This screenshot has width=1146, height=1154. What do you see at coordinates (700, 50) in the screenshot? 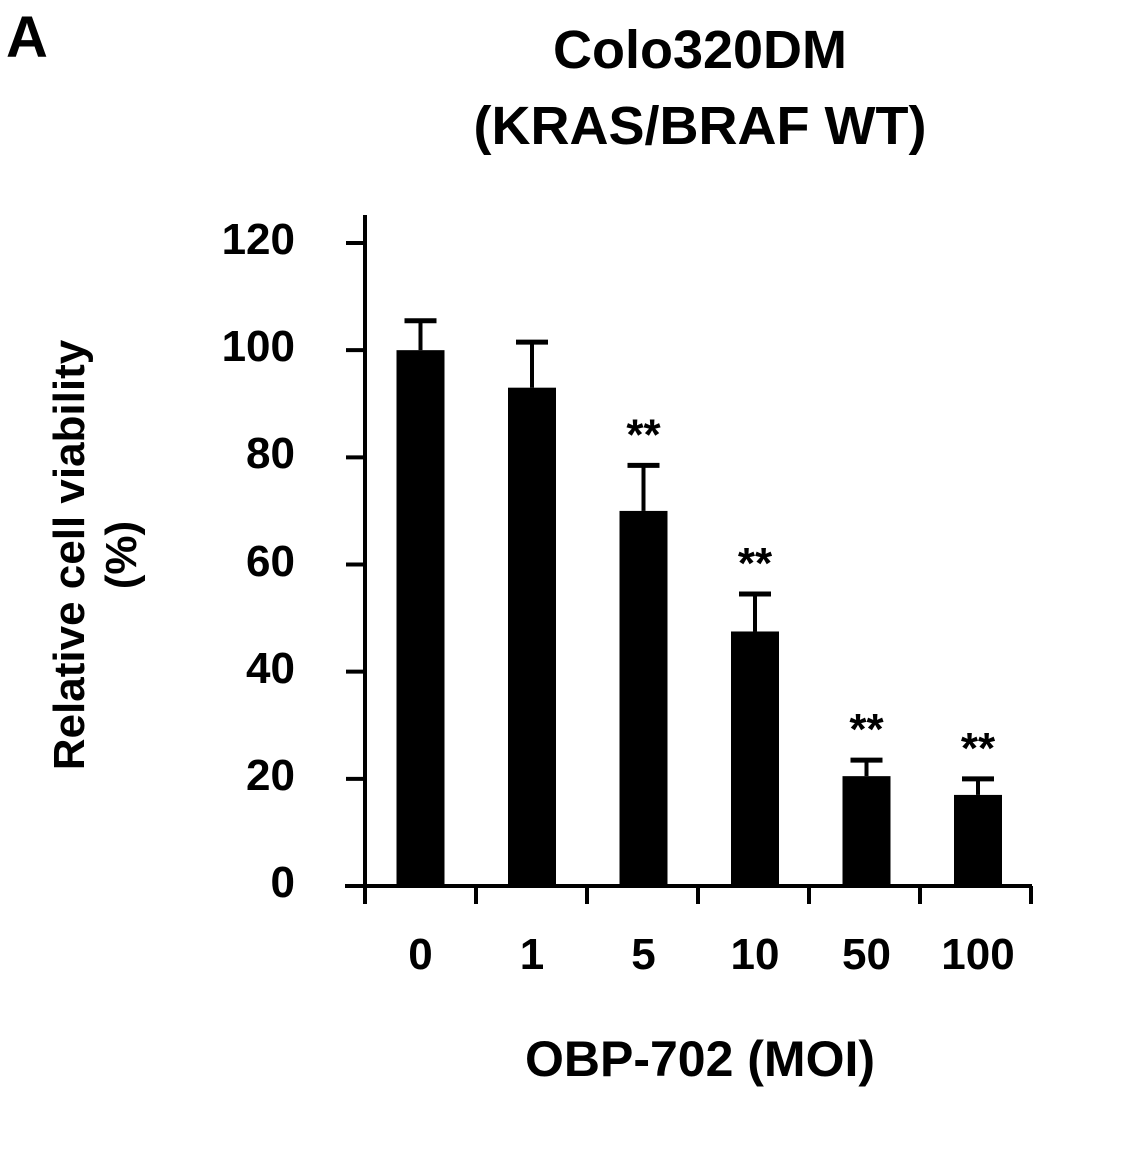
I see `chart-title: Colo320DM` at bounding box center [700, 50].